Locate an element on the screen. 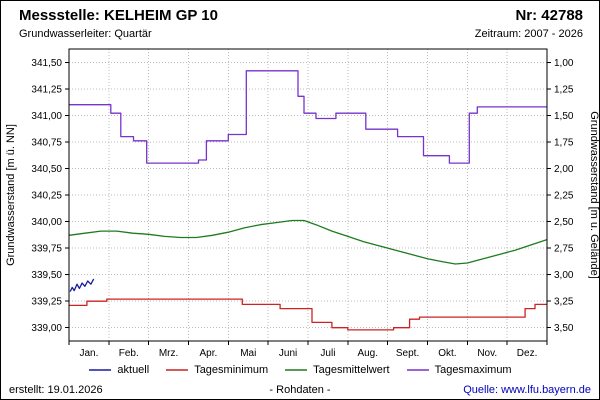 The height and width of the screenshot is (400, 600). svg-text: 339,25 is located at coordinates (46, 302).